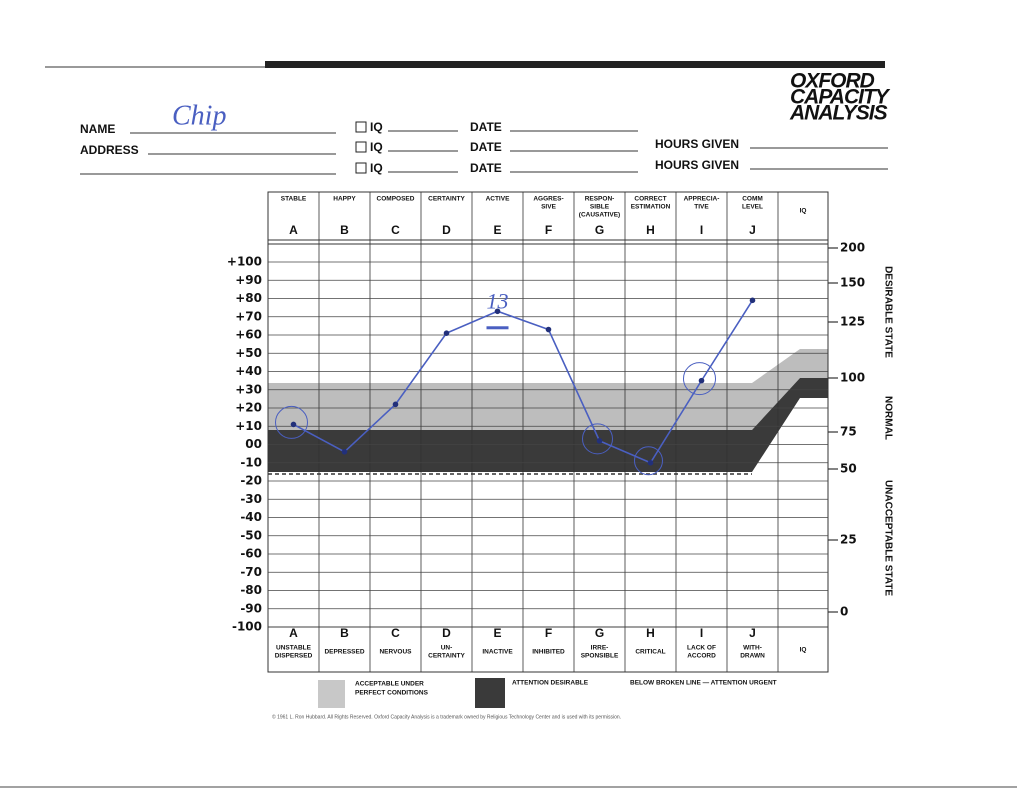 This screenshot has width=1017, height=791. Describe the element at coordinates (600, 648) in the screenshot. I see `column-bottom-label: IRRE-` at that location.